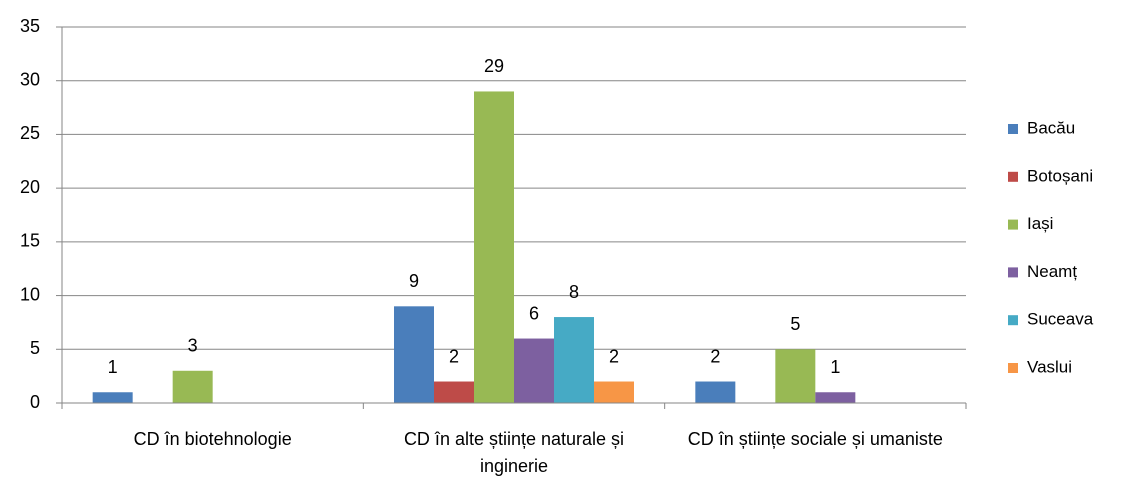  Describe the element at coordinates (30, 241) in the screenshot. I see `y-tick-label: 15` at that location.